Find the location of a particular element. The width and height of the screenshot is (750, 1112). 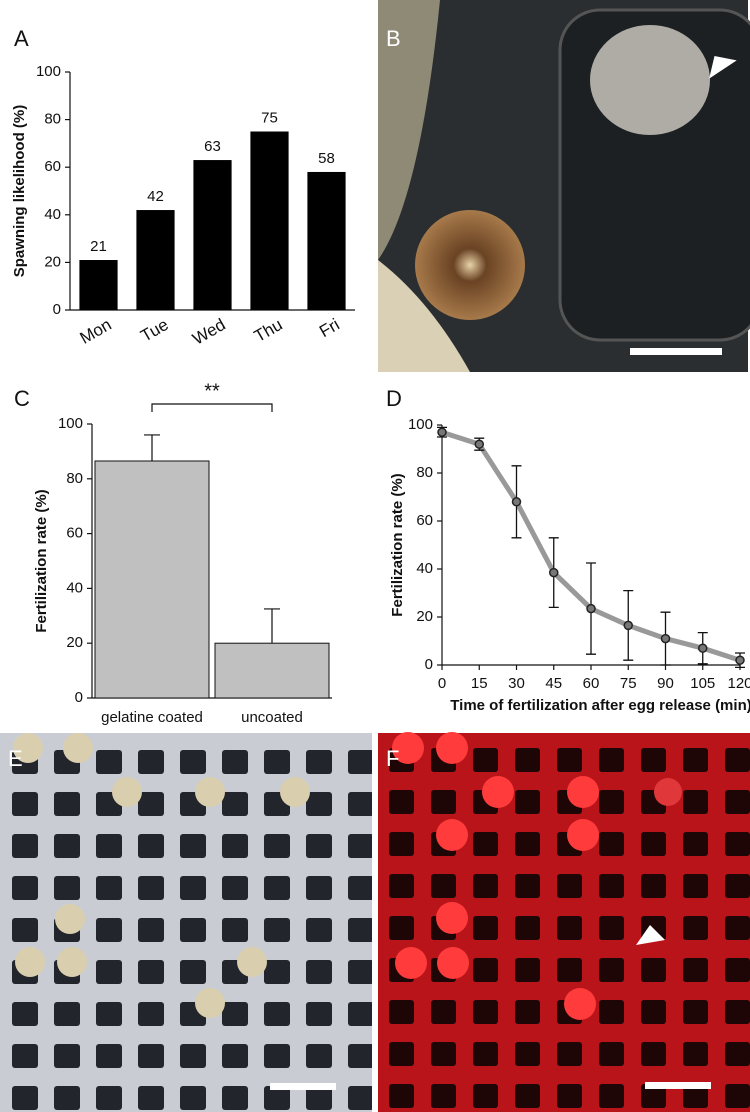

x-tick-label: 120 is located at coordinates (738, 683).